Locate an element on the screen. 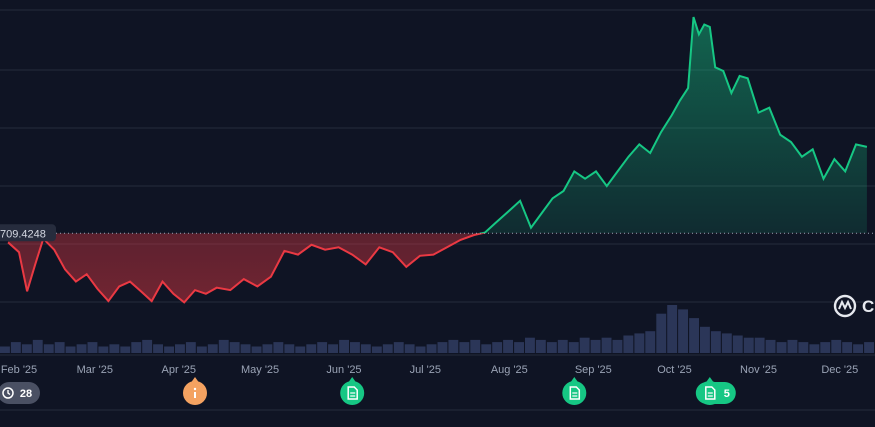 This screenshot has width=875, height=427. watermark: C is located at coordinates (853, 306).